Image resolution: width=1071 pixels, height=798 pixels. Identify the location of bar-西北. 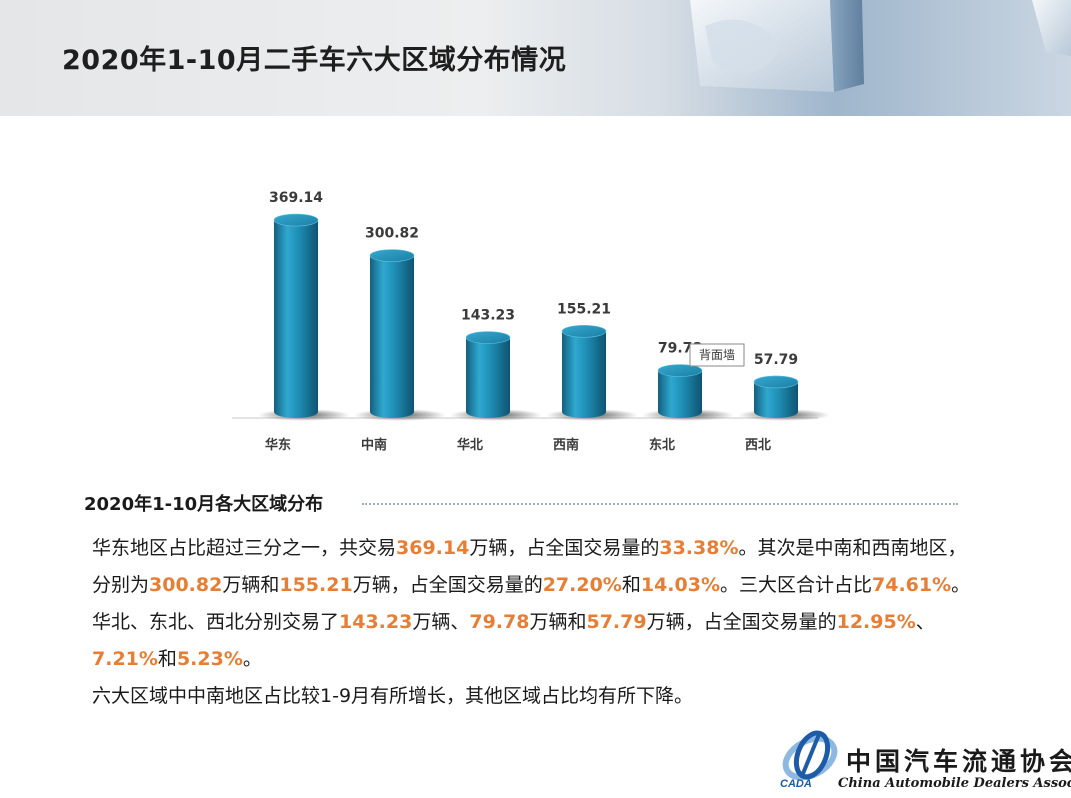
(784, 398).